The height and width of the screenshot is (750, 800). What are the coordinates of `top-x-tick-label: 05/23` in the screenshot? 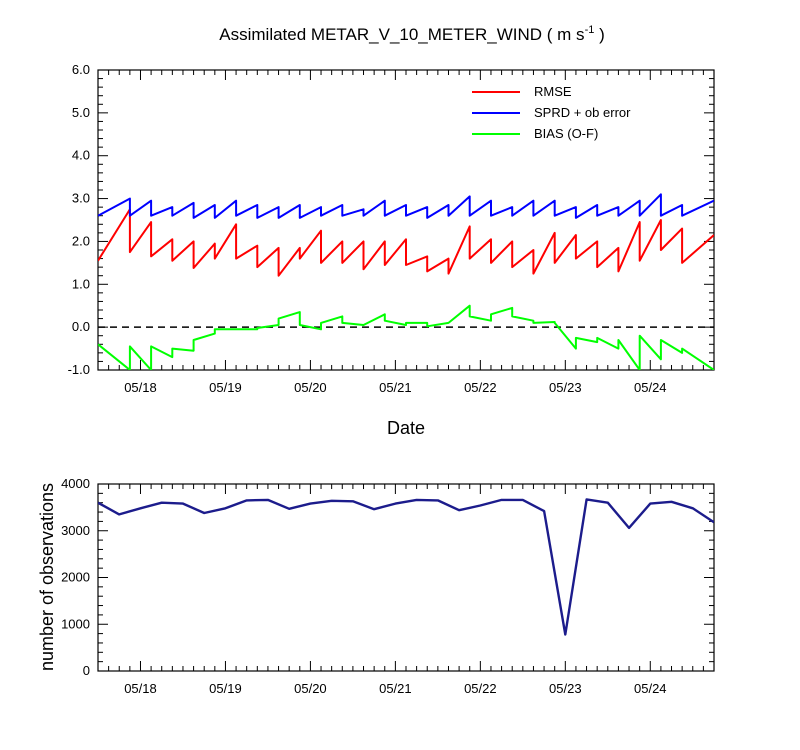 It's located at (565, 387).